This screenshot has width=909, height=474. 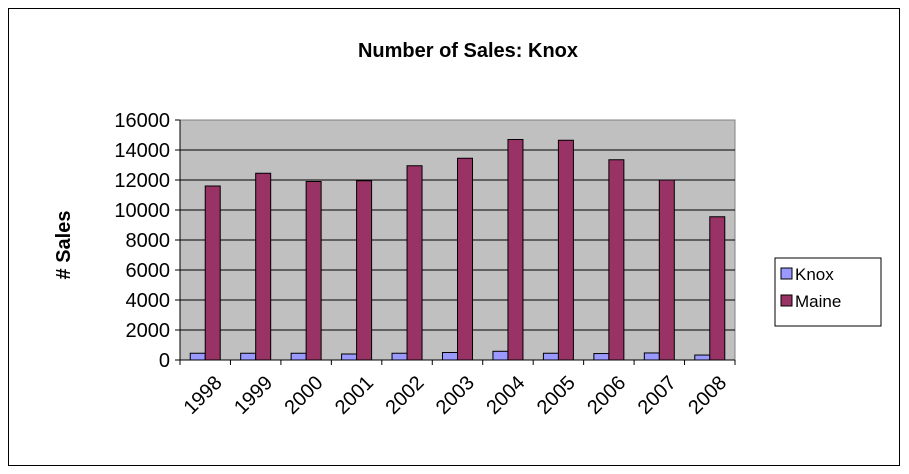 What do you see at coordinates (455, 395) in the screenshot?
I see `x-tick-label: 2003` at bounding box center [455, 395].